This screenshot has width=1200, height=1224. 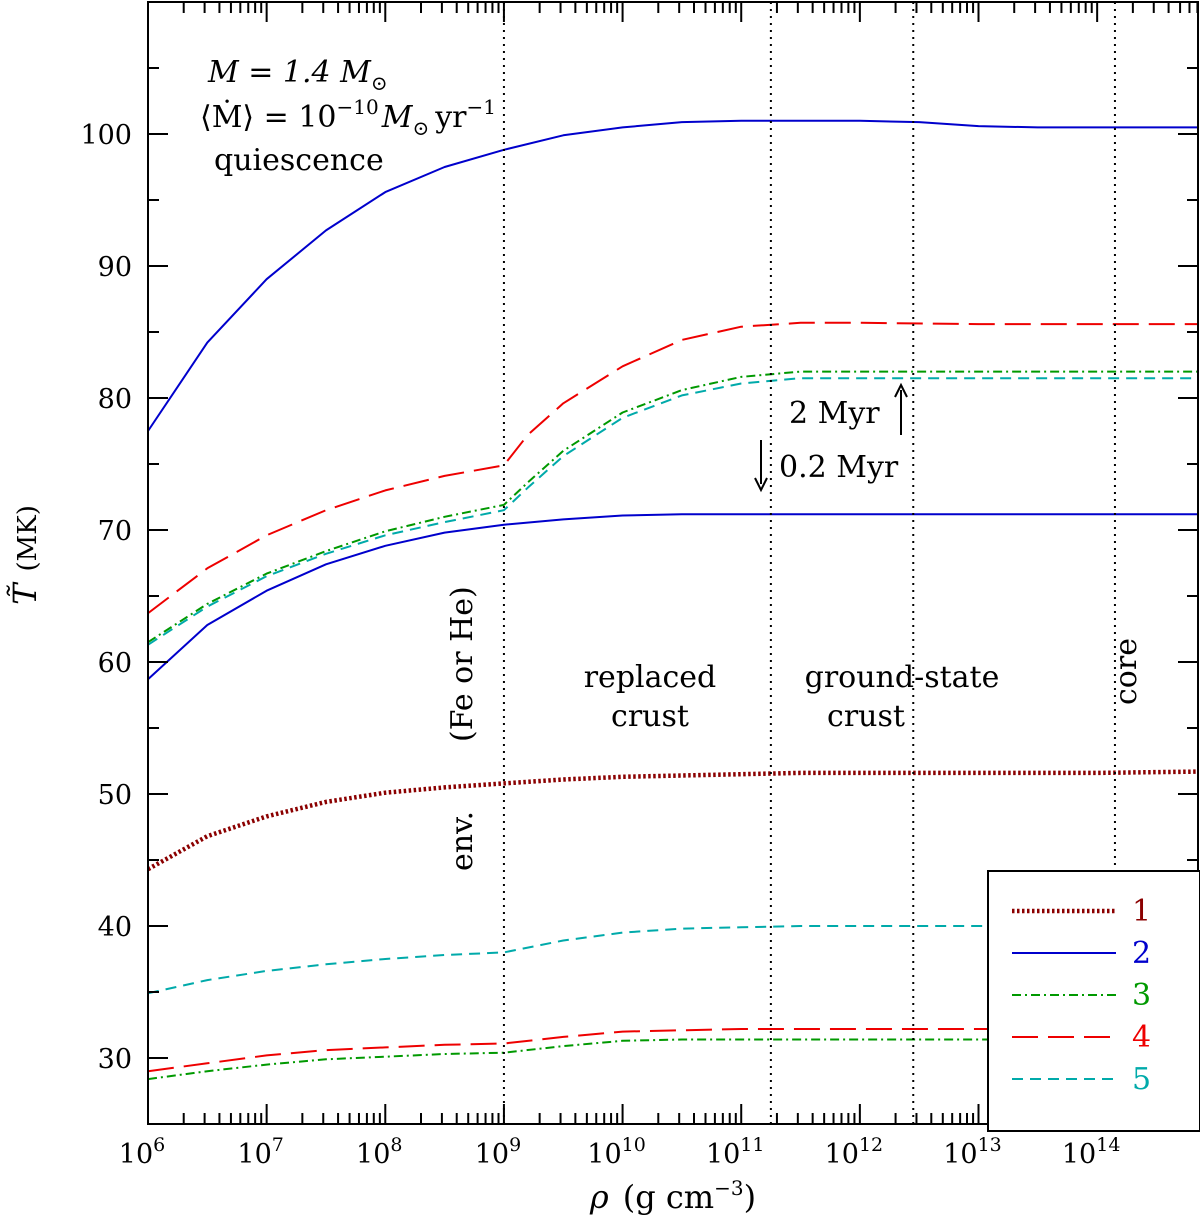 What do you see at coordinates (115, 531) in the screenshot?
I see `y-tick-label: 70` at bounding box center [115, 531].